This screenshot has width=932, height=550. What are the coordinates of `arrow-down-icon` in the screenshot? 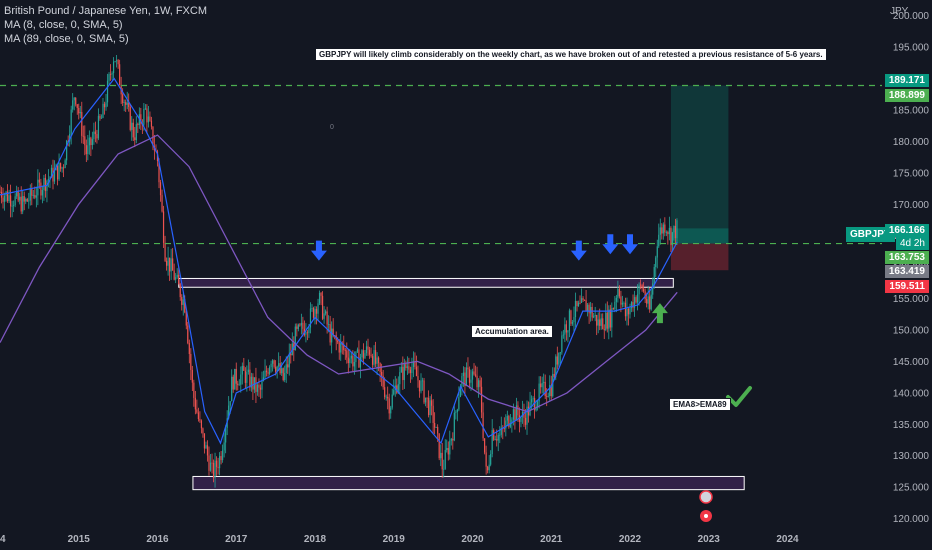 It's located at (318, 250).